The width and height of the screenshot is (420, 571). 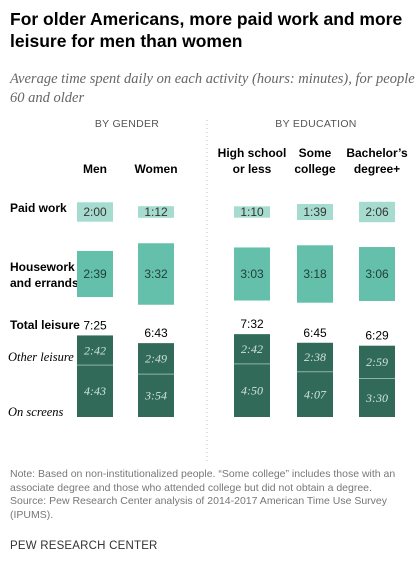 I want to click on value-label-on-screens: 4:43, so click(x=95, y=391).